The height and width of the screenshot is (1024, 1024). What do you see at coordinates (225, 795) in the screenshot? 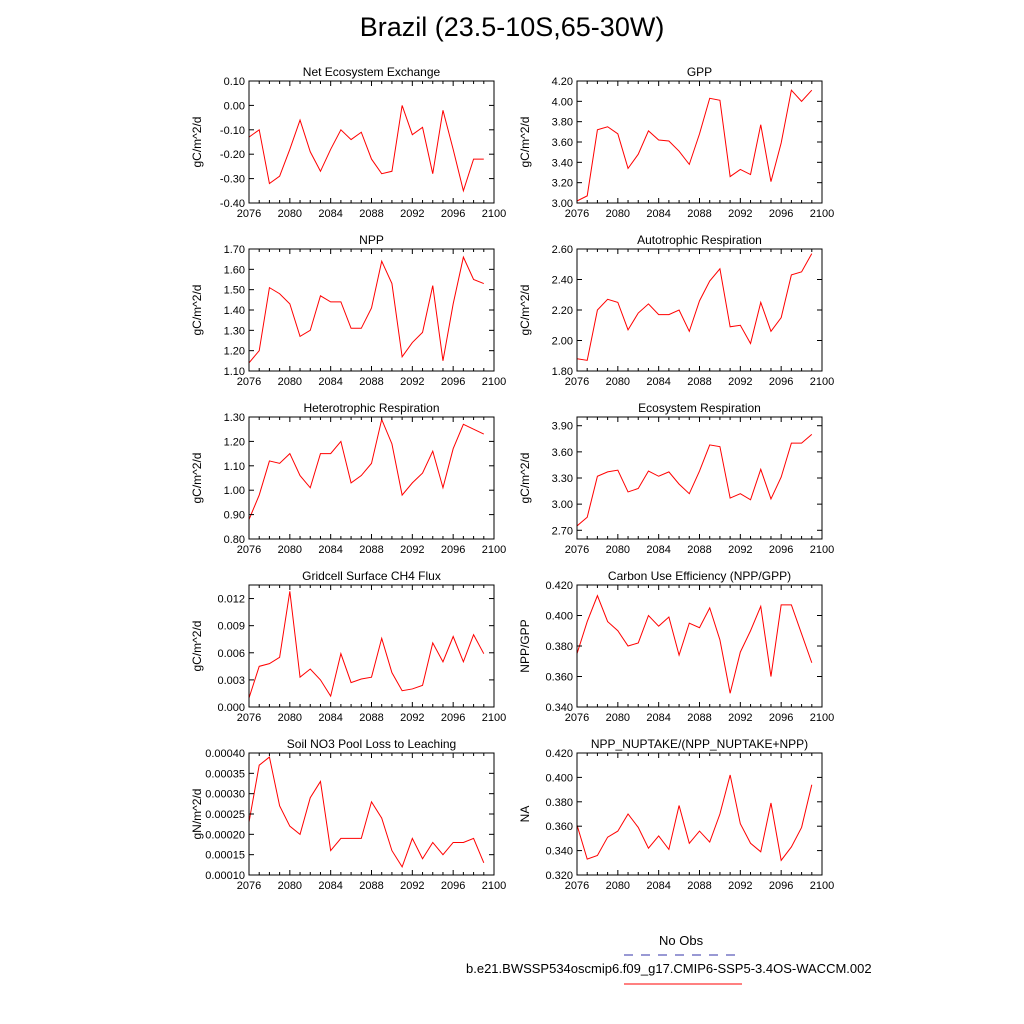
I see `y-tick-label: 0.00030` at bounding box center [225, 795].